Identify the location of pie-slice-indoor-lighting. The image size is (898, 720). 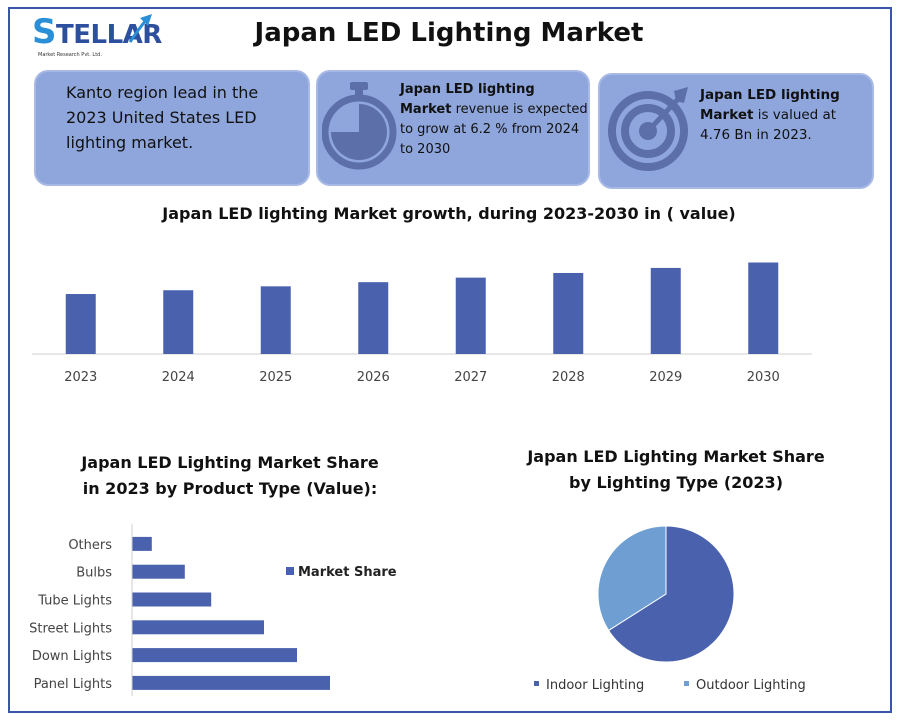
(671, 594).